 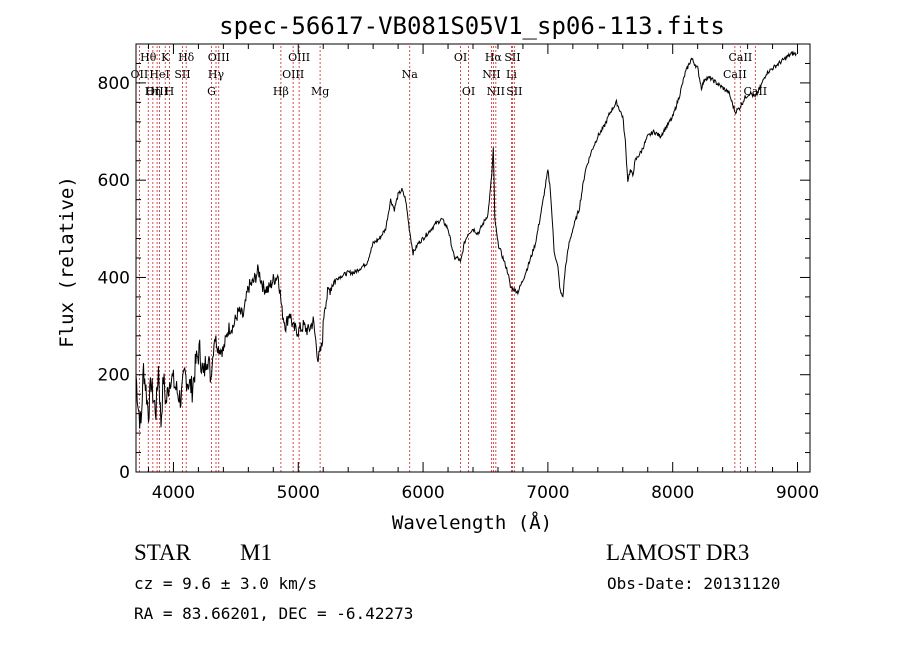 What do you see at coordinates (422, 493) in the screenshot?
I see `x-tick-label-6000: 6000` at bounding box center [422, 493].